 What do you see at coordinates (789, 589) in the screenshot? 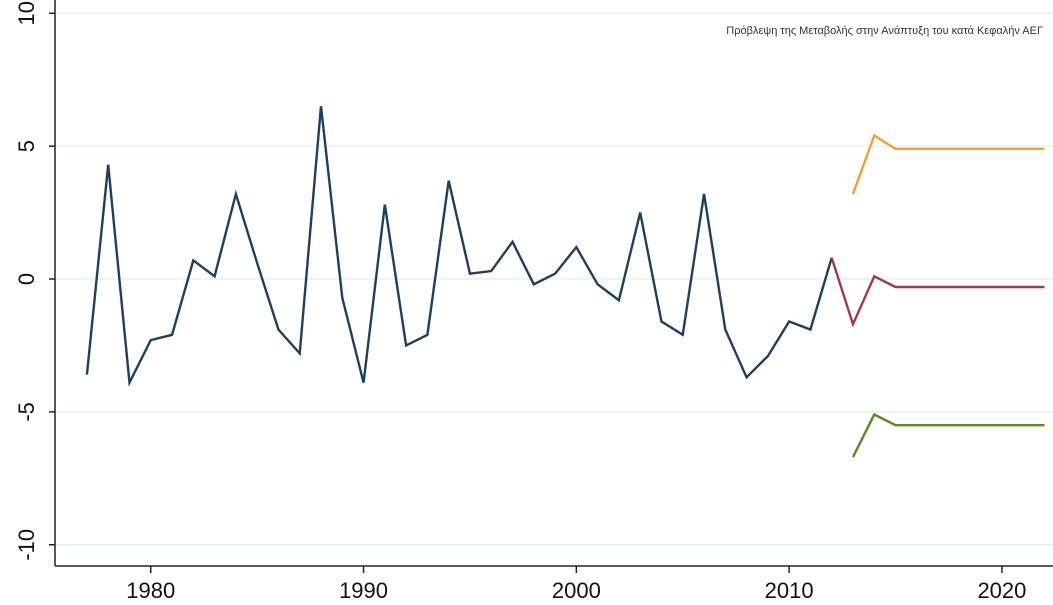
I see `x-tick-label: 2010` at bounding box center [789, 589].